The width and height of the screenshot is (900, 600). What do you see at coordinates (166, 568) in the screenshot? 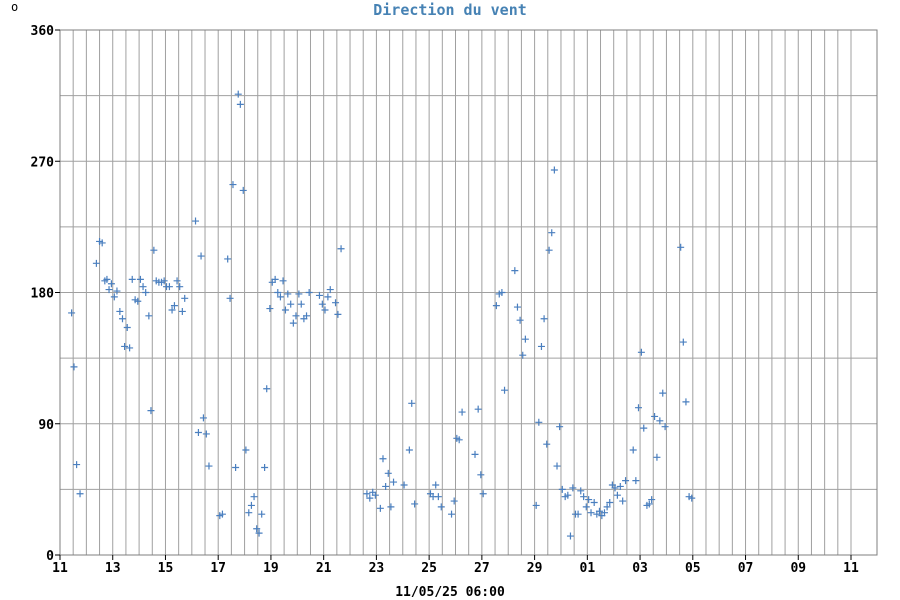
I see `x-tick-label: 15` at bounding box center [166, 568].